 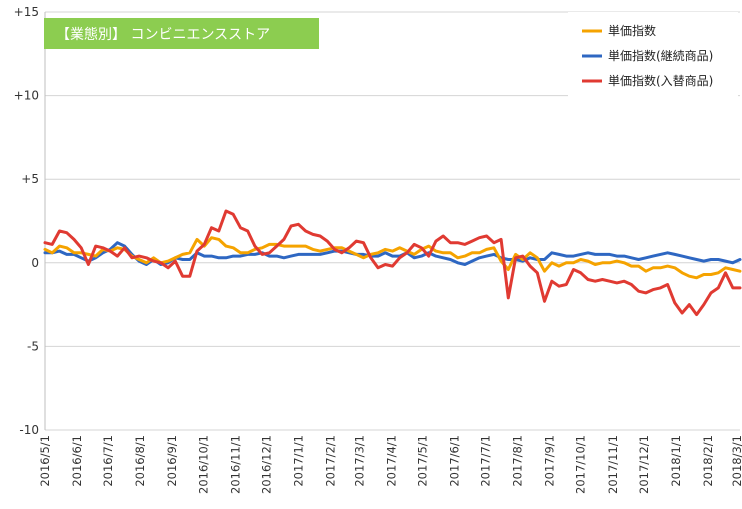 What do you see at coordinates (632, 30) in the screenshot?
I see `legend-label-price-index: 単価指数` at bounding box center [632, 30].